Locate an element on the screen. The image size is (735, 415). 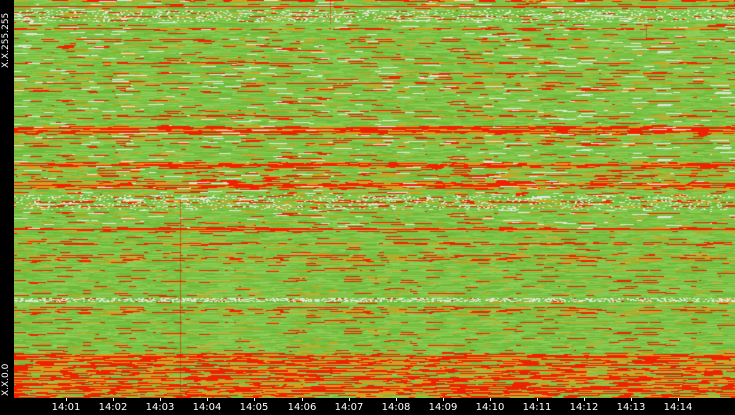
y-axis: X.X.255.255 X.X.0.0 is located at coordinates (7, 199).